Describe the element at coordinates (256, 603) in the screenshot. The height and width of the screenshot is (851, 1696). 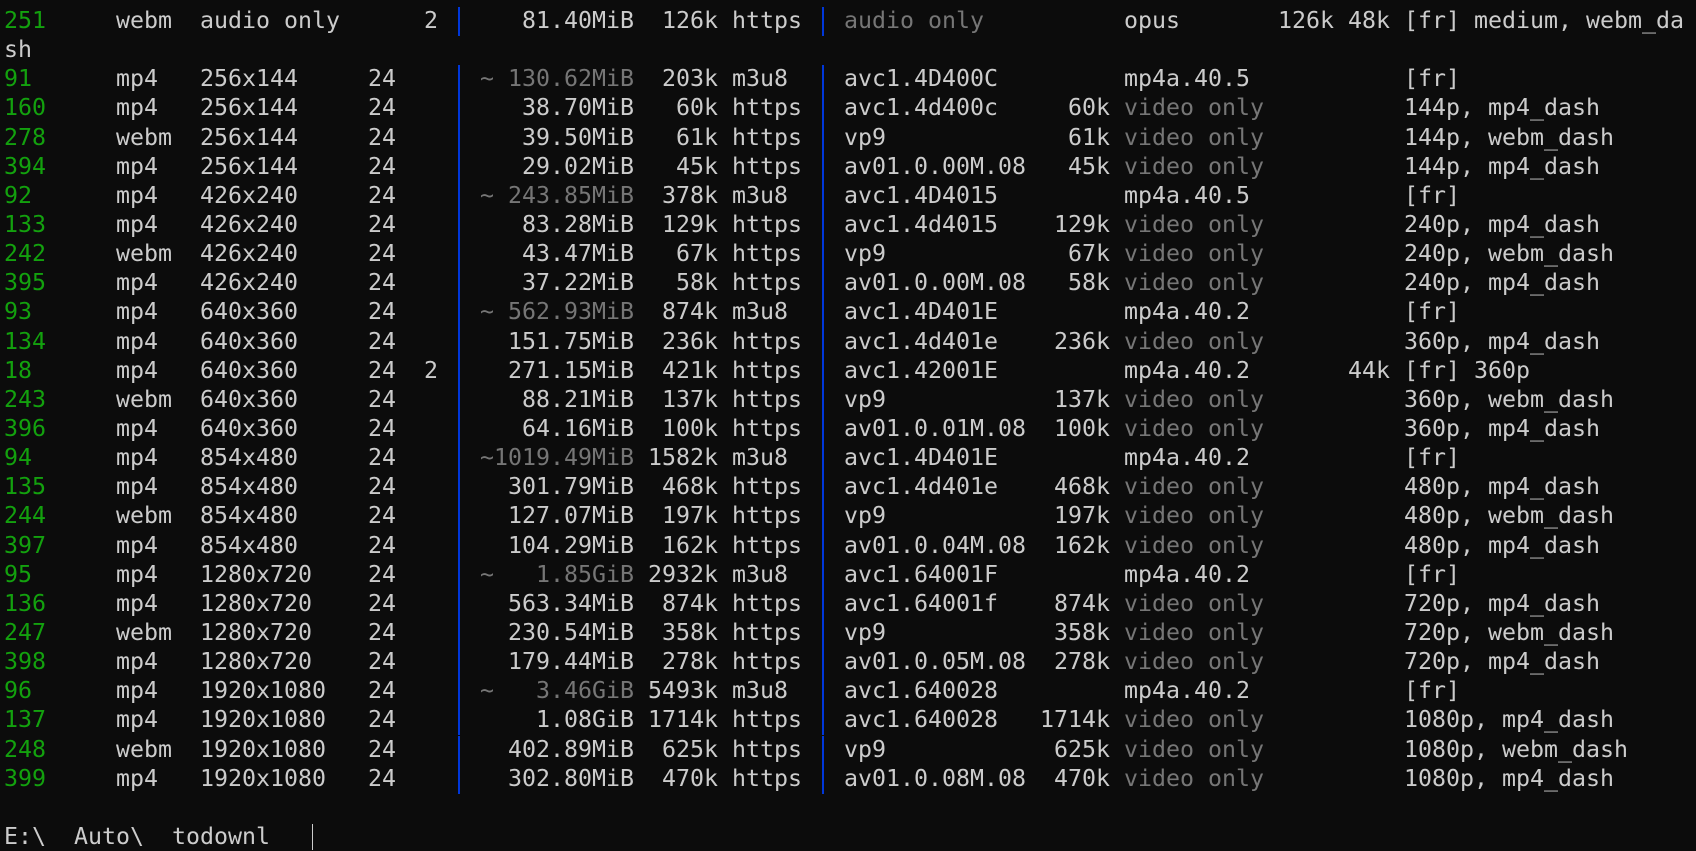
I see `format-res: 1280x720` at that location.